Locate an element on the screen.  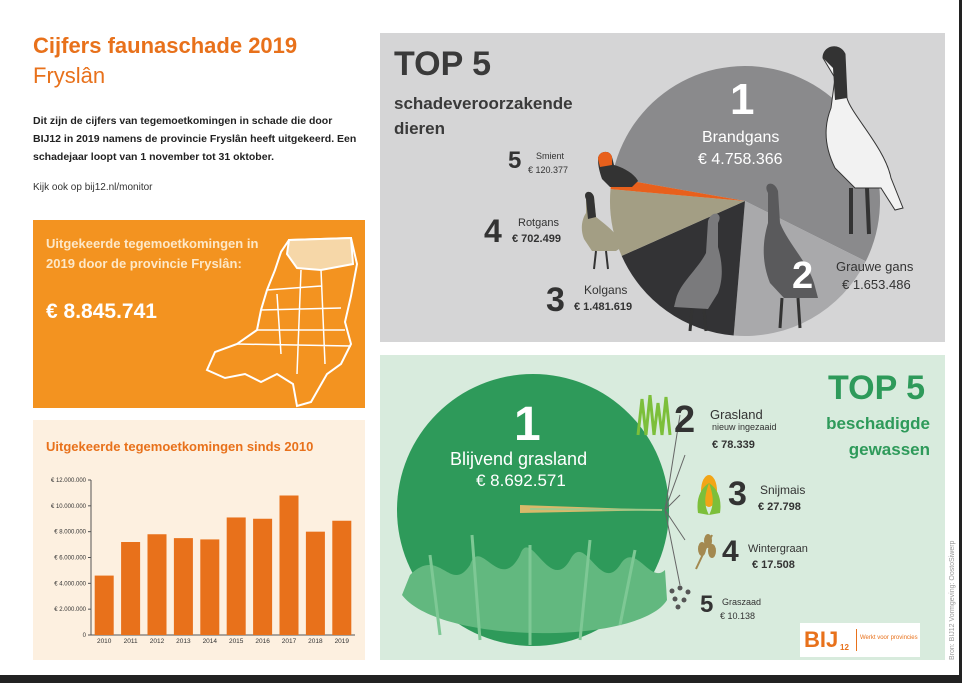
crop-value-2: € 78.339 is located at coordinates (733, 445).